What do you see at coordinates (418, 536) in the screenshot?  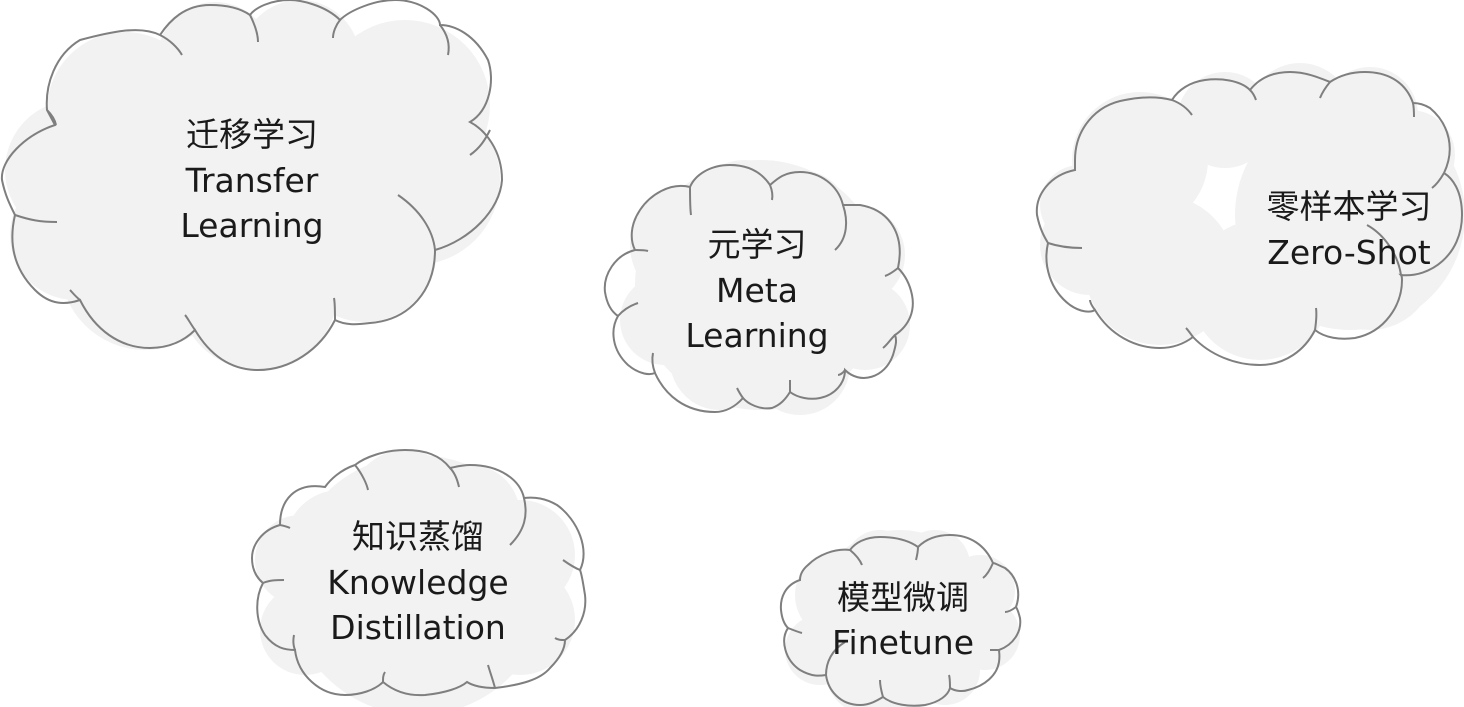 I see `cloud-label-zh: 知识蒸馏` at bounding box center [418, 536].